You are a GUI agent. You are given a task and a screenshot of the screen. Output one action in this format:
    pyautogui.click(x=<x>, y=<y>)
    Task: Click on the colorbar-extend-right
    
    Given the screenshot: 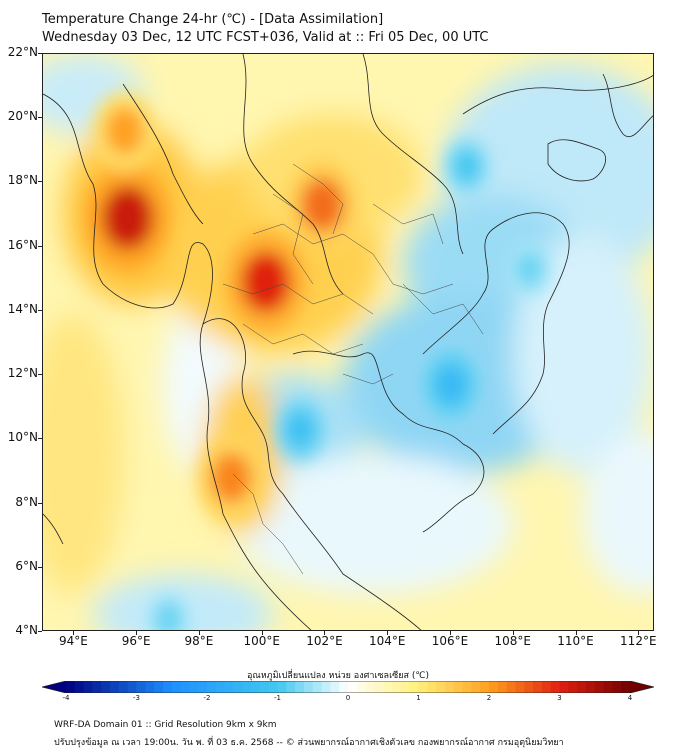 What is the action you would take?
    pyautogui.click(x=642, y=687)
    